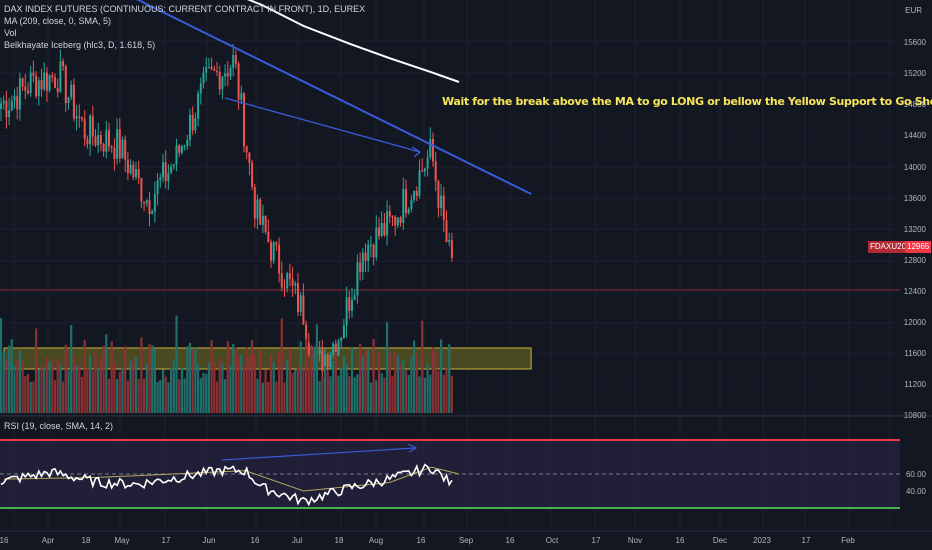 The height and width of the screenshot is (550, 932). I want to click on y-tick-label: 12400, so click(915, 291).